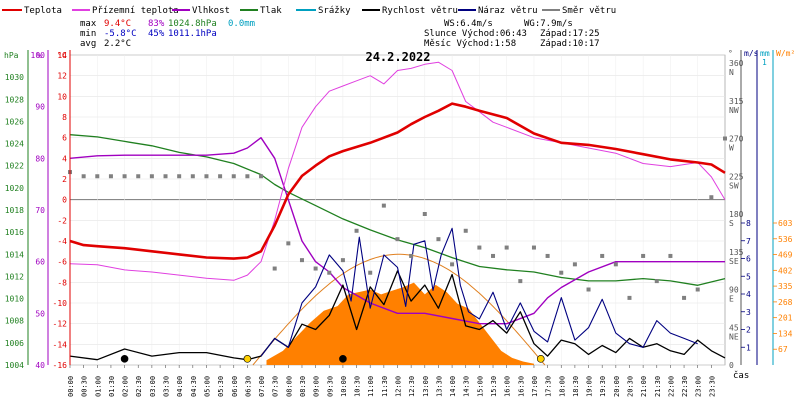 Image resolution: width=800 pixels, height=404 pixels. I want to click on solar-area, so click(399, 309).